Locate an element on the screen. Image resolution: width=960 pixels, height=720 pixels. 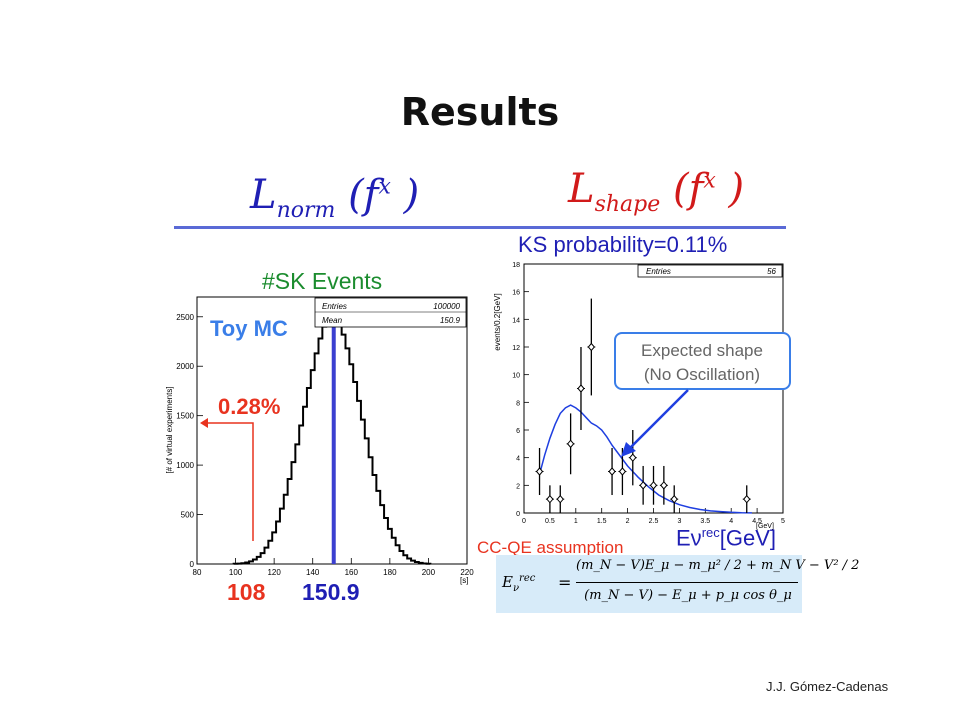
y-axis-ticks: 0 500 1000 1500 2000 2500 is located at coordinates (189, 441).